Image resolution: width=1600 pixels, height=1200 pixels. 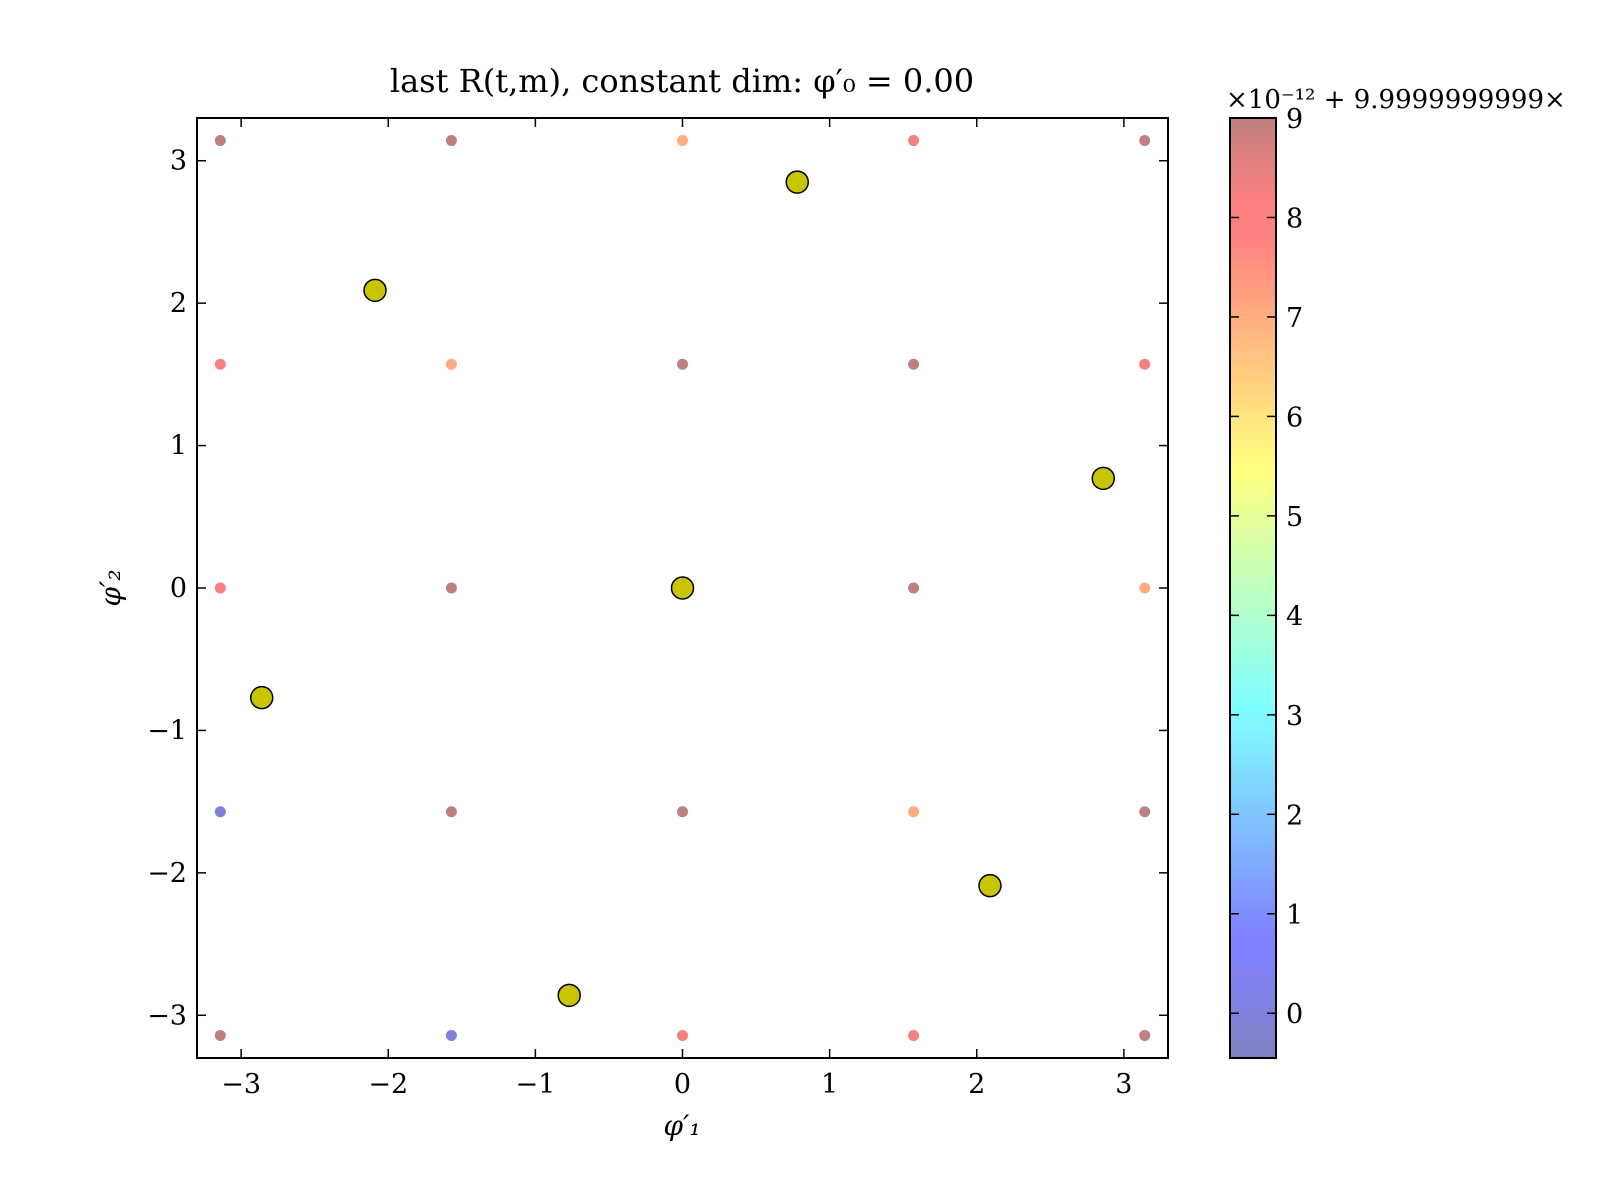 What do you see at coordinates (167, 730) in the screenshot?
I see `y-tick-label: −1` at bounding box center [167, 730].